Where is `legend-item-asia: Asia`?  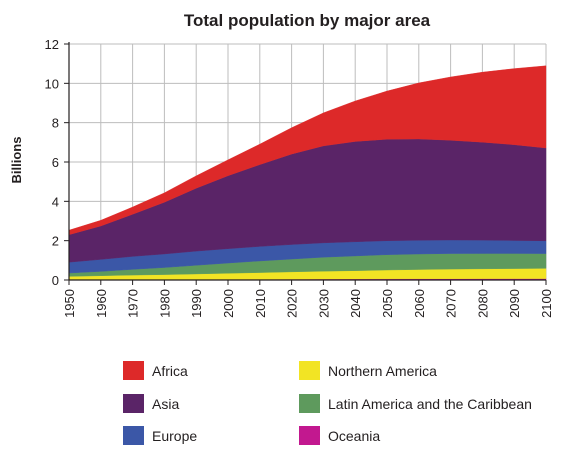 legend-item-asia: Asia is located at coordinates (151, 403).